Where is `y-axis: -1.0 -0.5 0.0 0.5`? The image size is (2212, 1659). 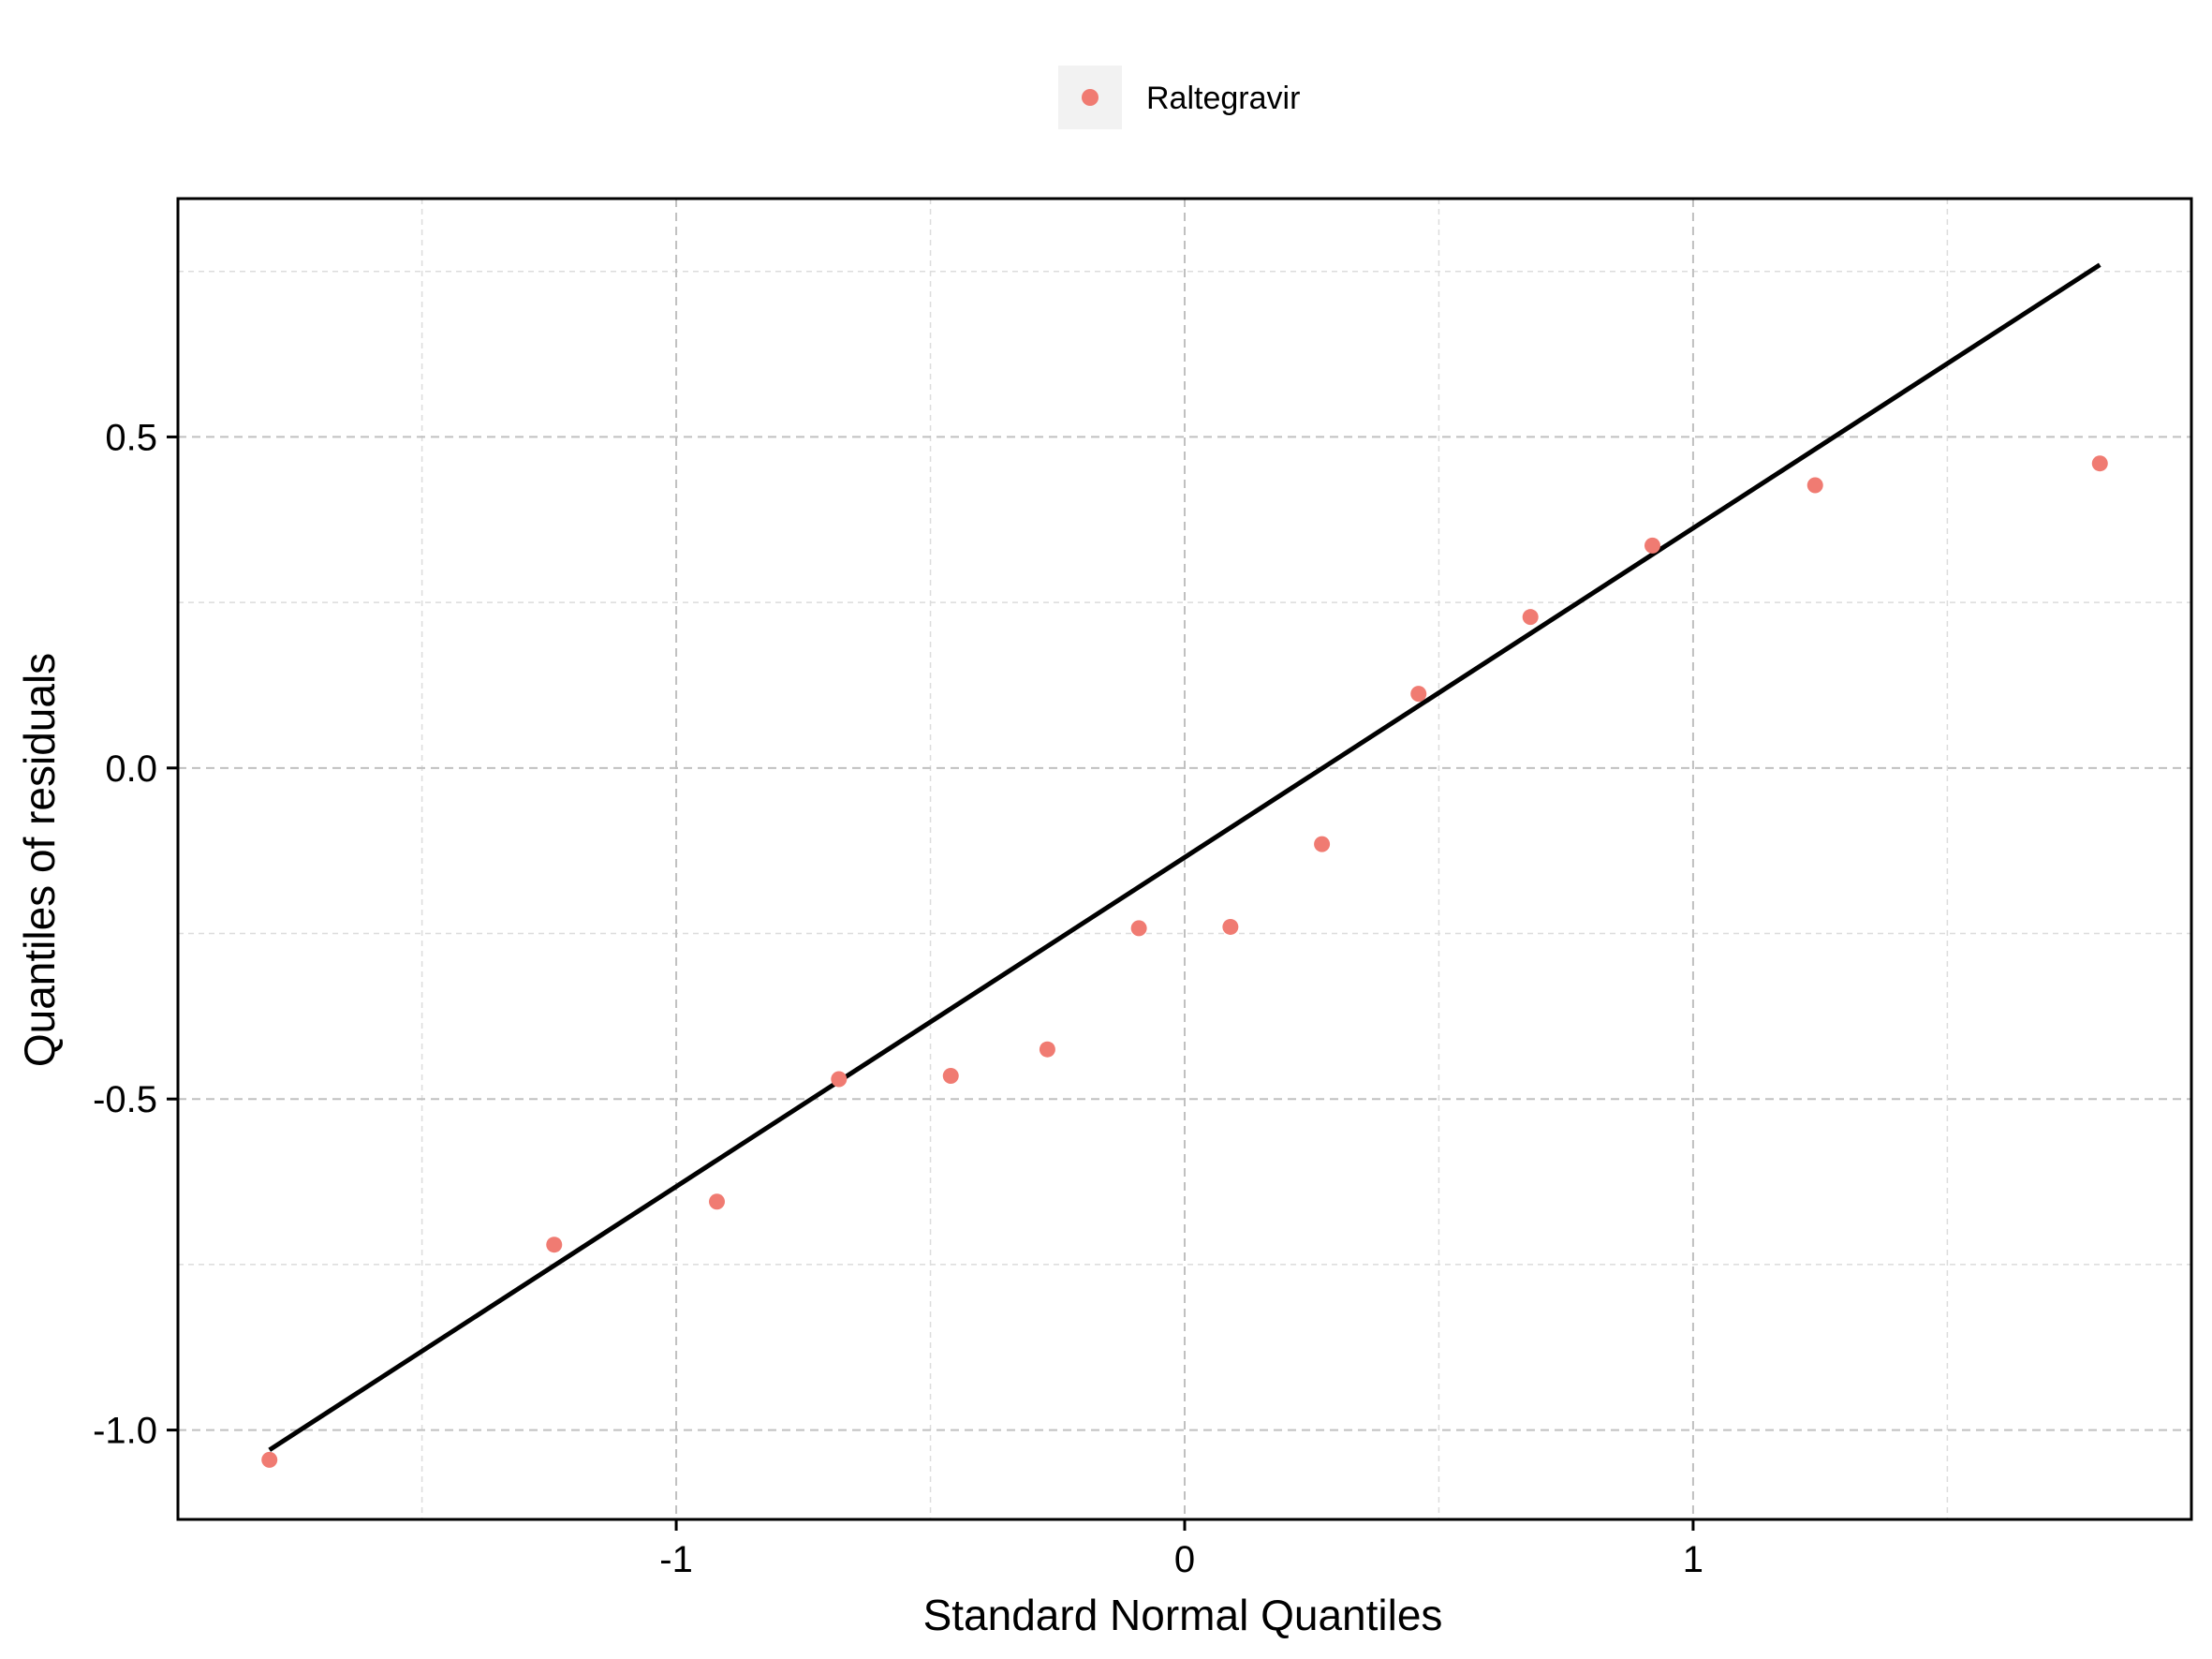 y-axis: -1.0 -0.5 0.0 0.5 is located at coordinates (136, 935).